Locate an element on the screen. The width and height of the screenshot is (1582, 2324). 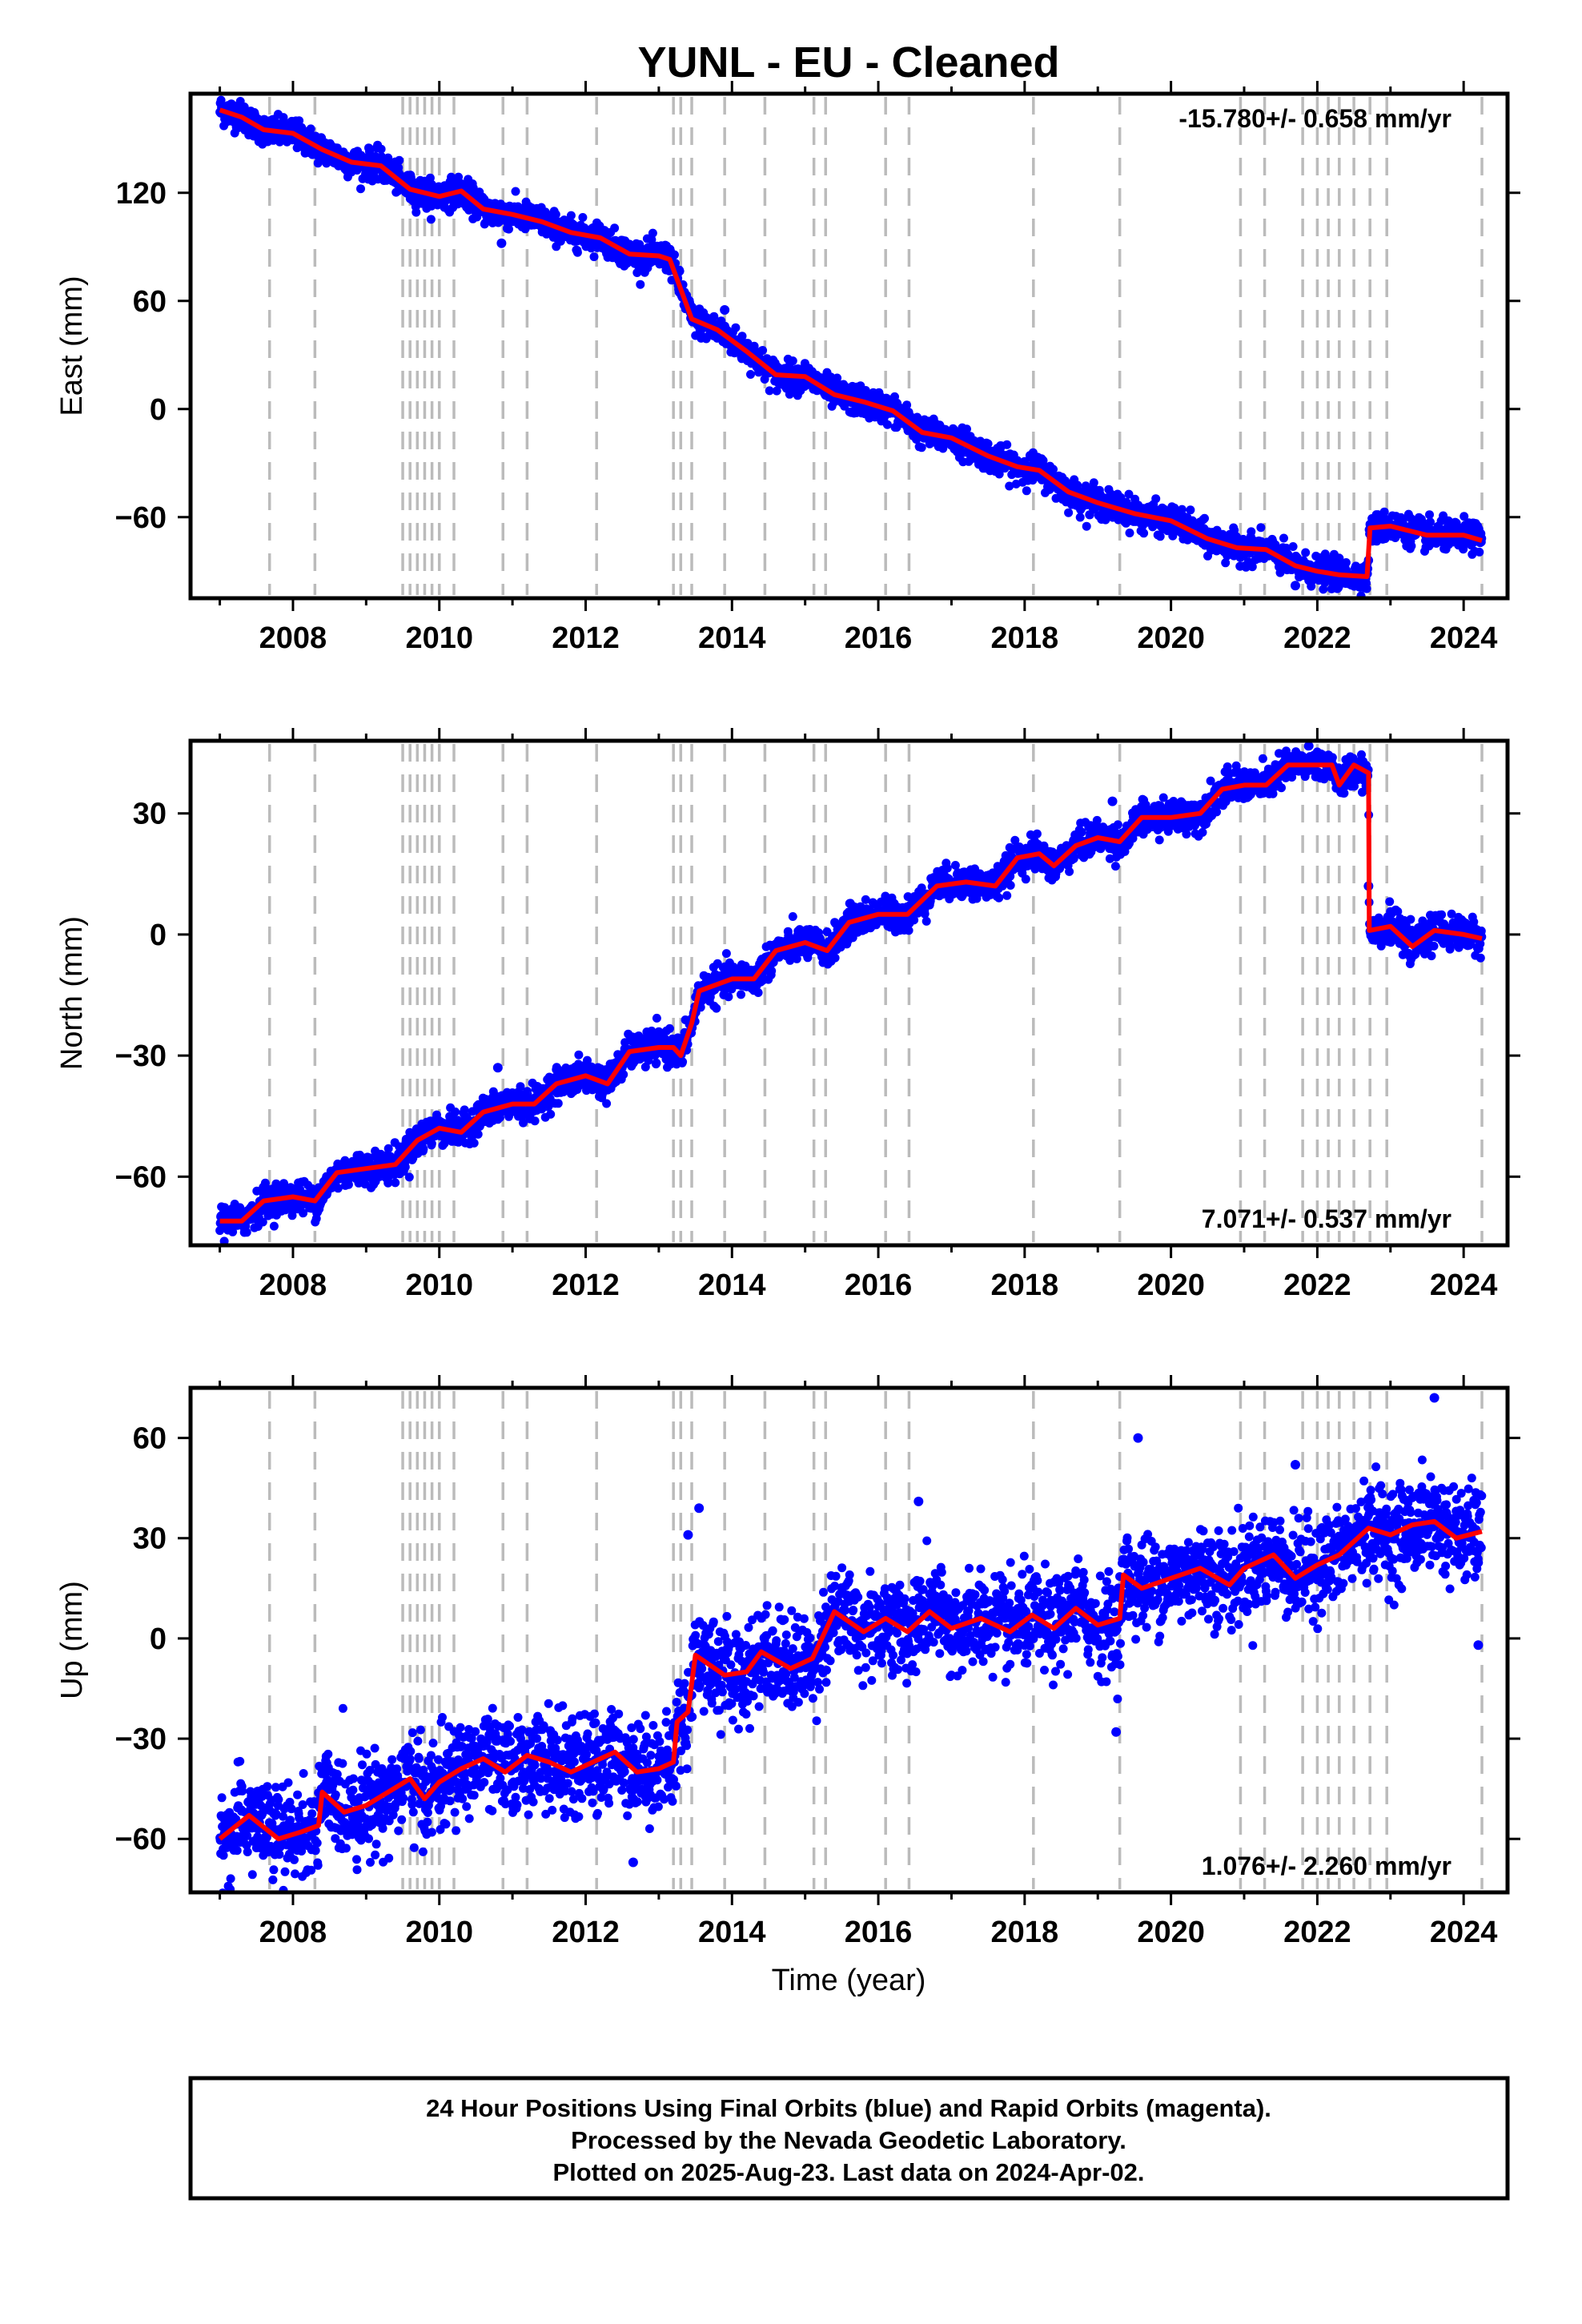
x-tick-label: 2010 is located at coordinates (439, 638).